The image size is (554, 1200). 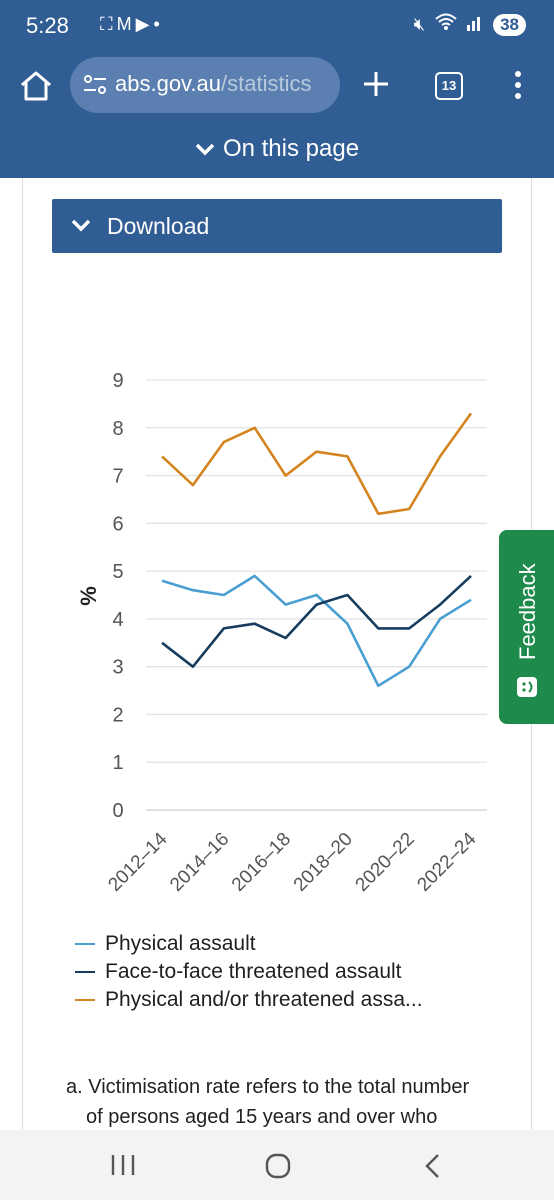 What do you see at coordinates (509, 24) in the screenshot?
I see `battery-badge: 38` at bounding box center [509, 24].